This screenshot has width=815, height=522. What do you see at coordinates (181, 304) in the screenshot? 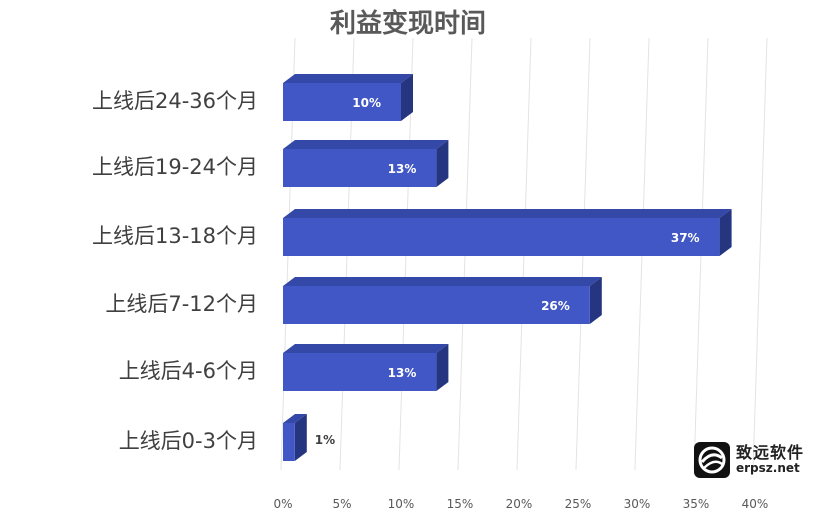
I see `category-label: 上线后7-12个月` at bounding box center [181, 304].